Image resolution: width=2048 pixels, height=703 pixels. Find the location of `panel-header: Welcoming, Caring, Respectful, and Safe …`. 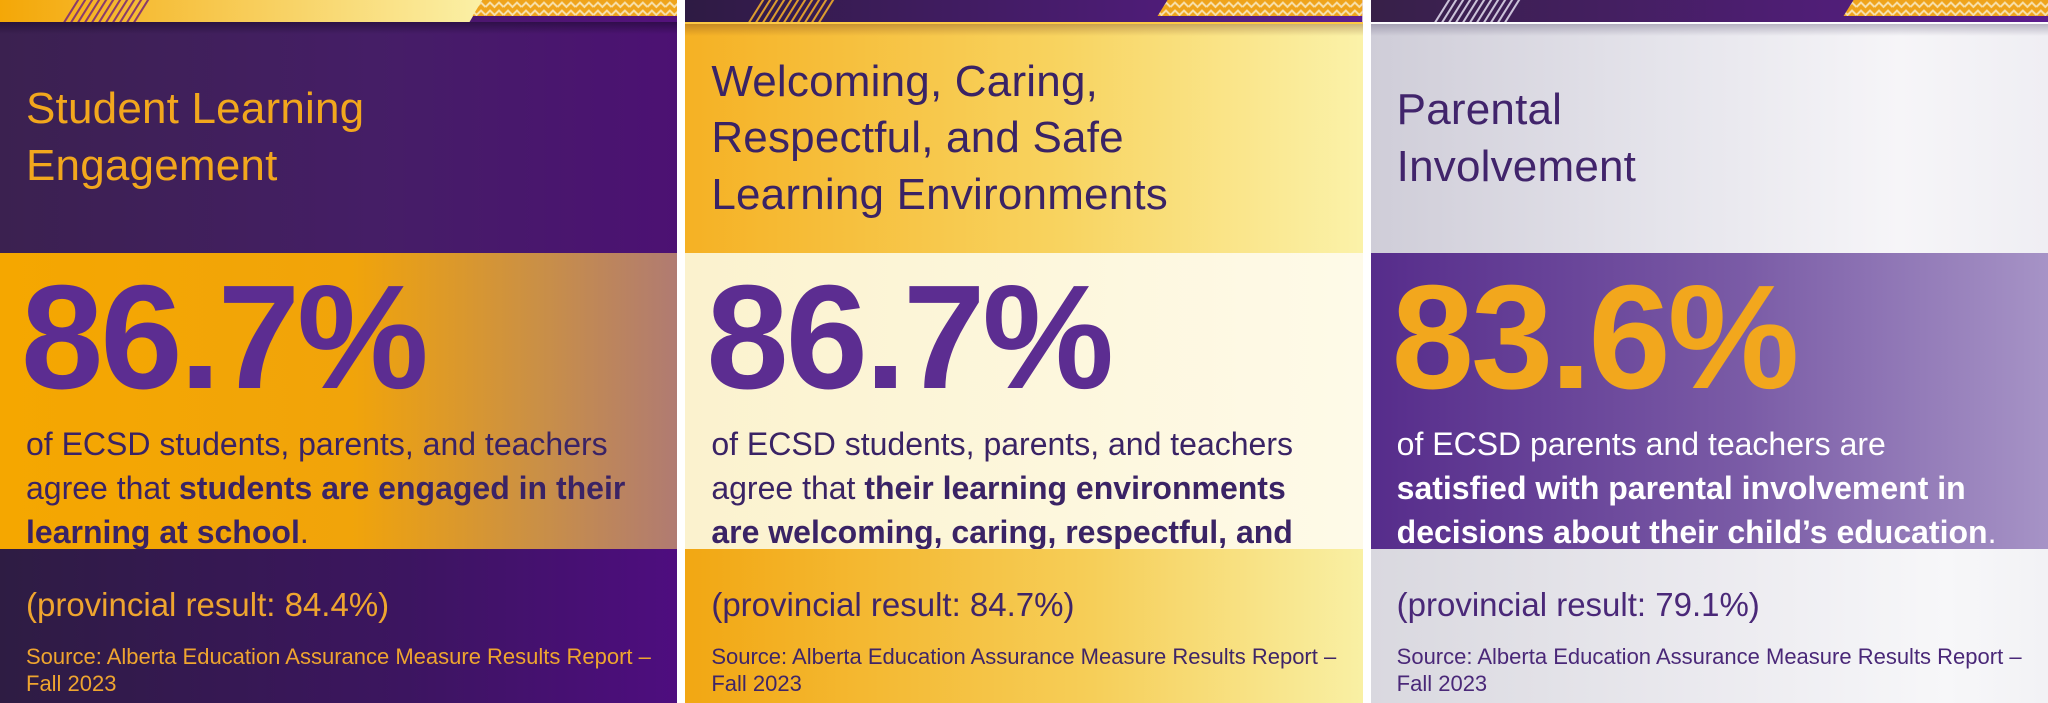

panel-header: Welcoming, Caring, Respectful, and Safe … is located at coordinates (1024, 137).